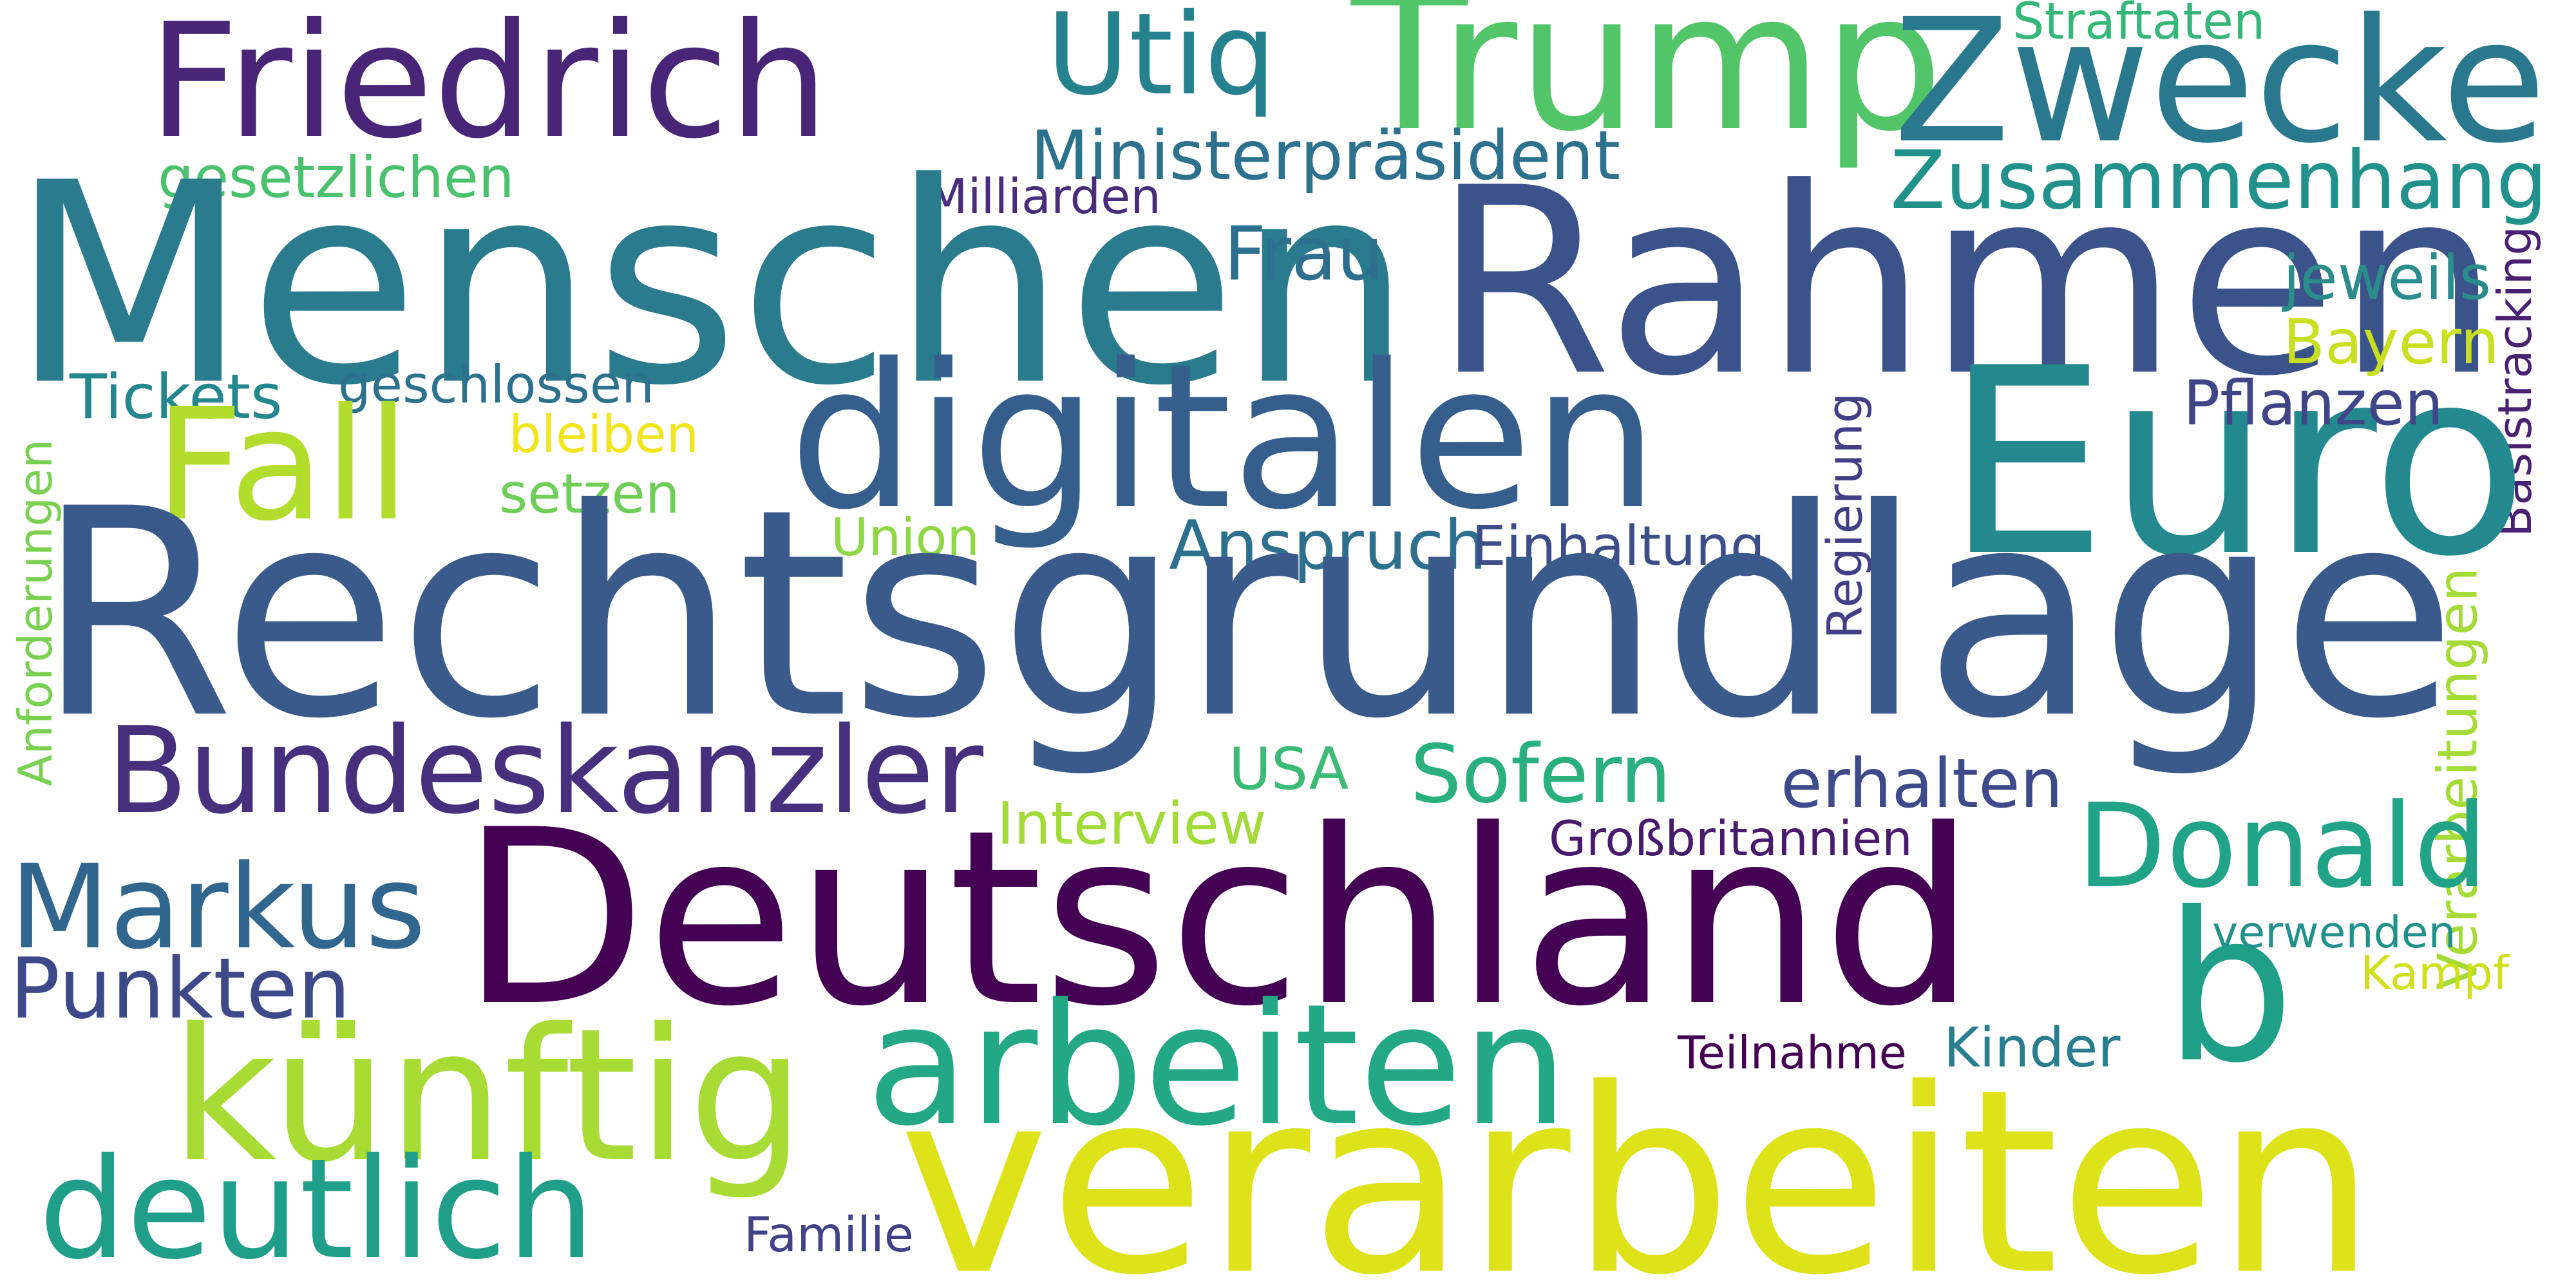 This screenshot has width=2576, height=1288. Describe the element at coordinates (2139, 26) in the screenshot. I see `word-straftaten: Straftaten` at that location.